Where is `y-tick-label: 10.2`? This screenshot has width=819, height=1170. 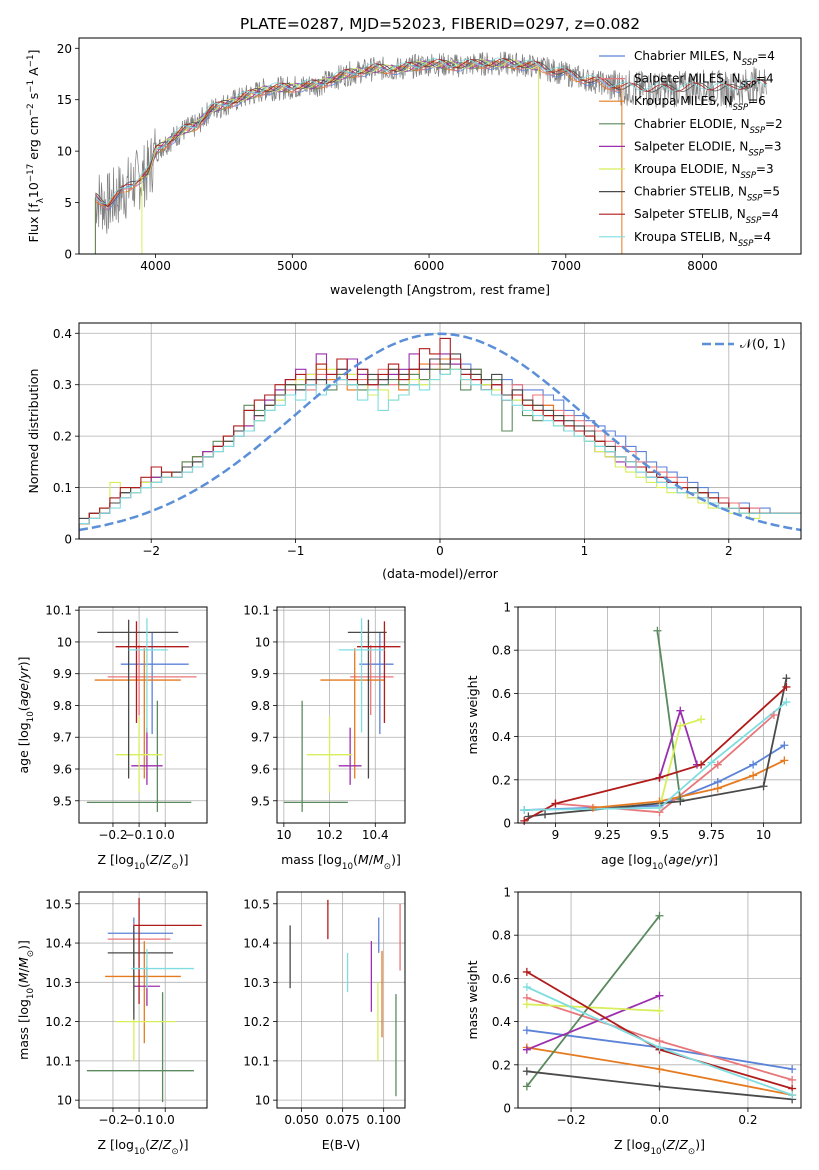 y-tick-label: 10.2 is located at coordinates (256, 1022).